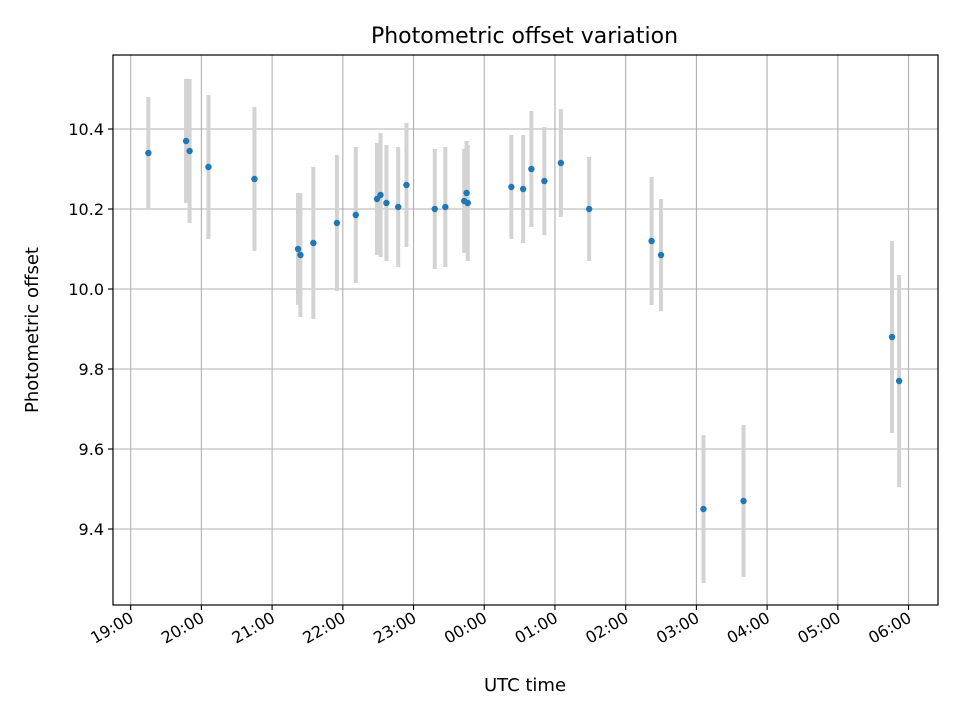 This screenshot has height=720, width=960. What do you see at coordinates (86, 209) in the screenshot?
I see `y-tick-label: 10.2` at bounding box center [86, 209].